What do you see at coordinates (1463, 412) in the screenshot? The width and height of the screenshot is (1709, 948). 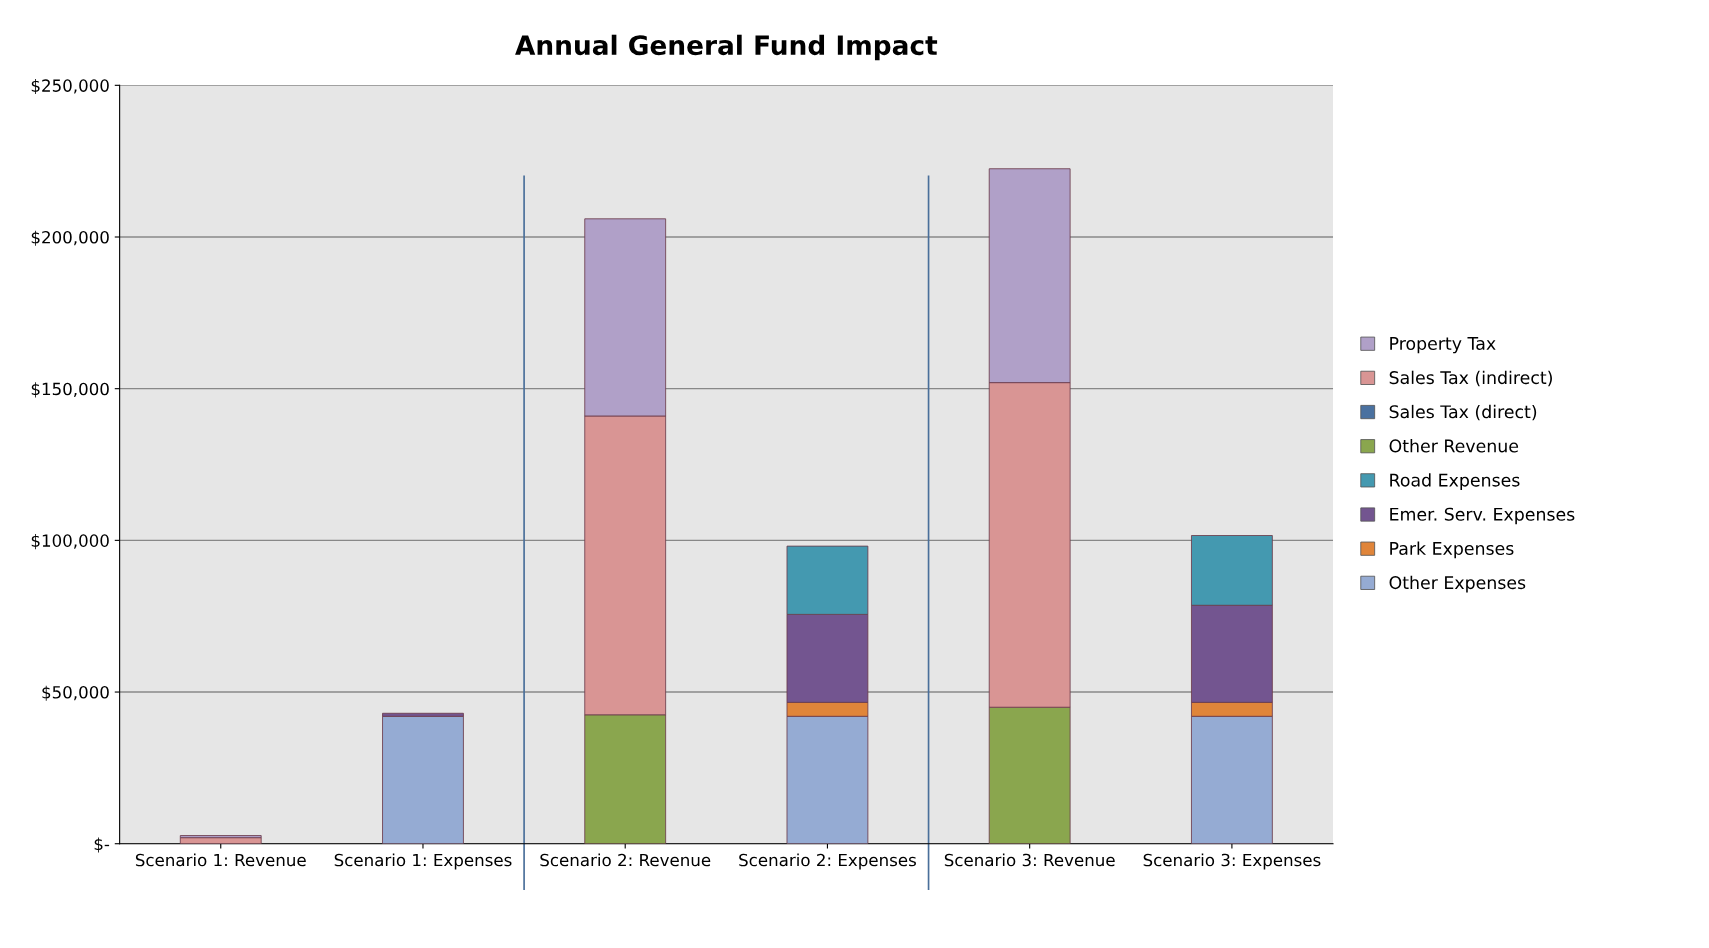 I see `legend-label: Sales Tax (direct)` at bounding box center [1463, 412].